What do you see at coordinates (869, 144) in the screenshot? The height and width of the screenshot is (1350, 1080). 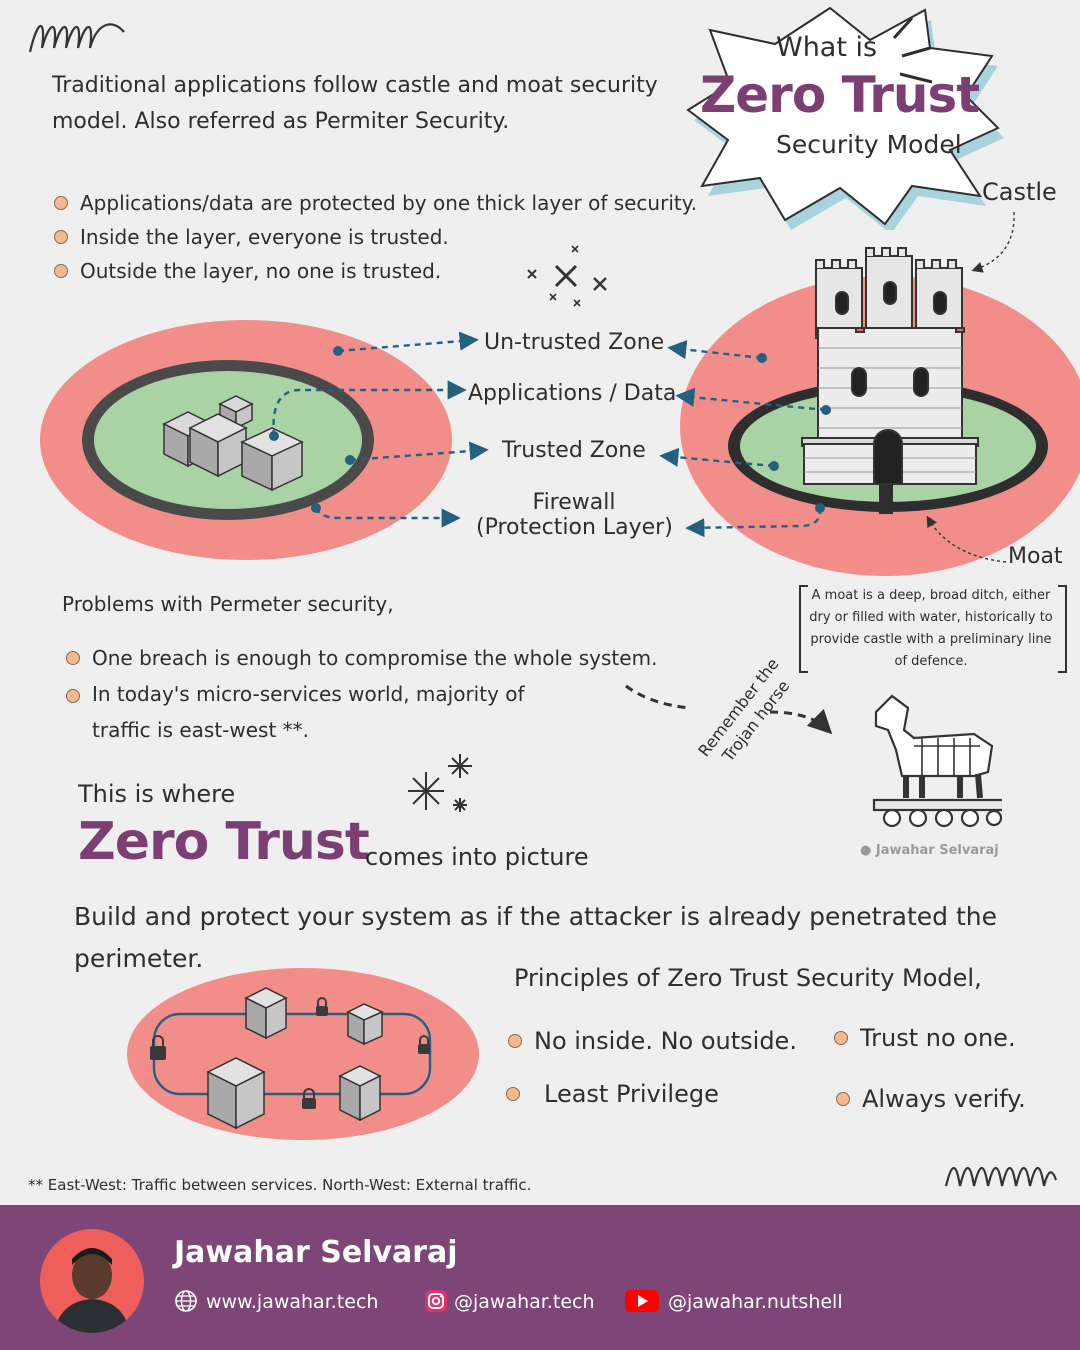 I see `title-security-model: Security Model` at bounding box center [869, 144].